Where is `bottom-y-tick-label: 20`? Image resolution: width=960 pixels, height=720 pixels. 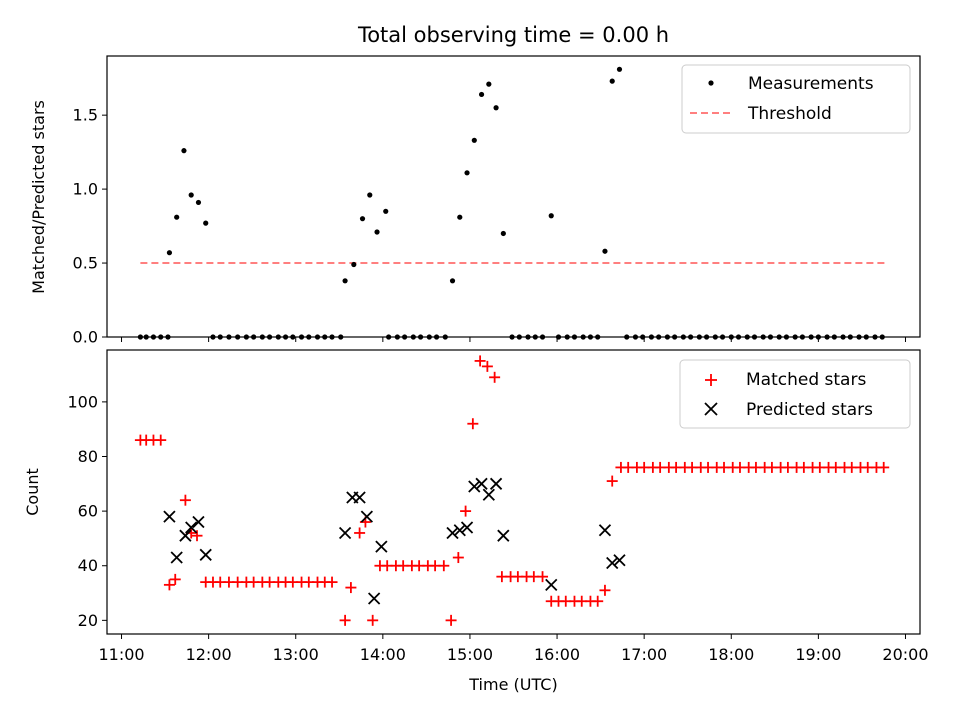 bottom-y-tick-label: 20 is located at coordinates (88, 620).